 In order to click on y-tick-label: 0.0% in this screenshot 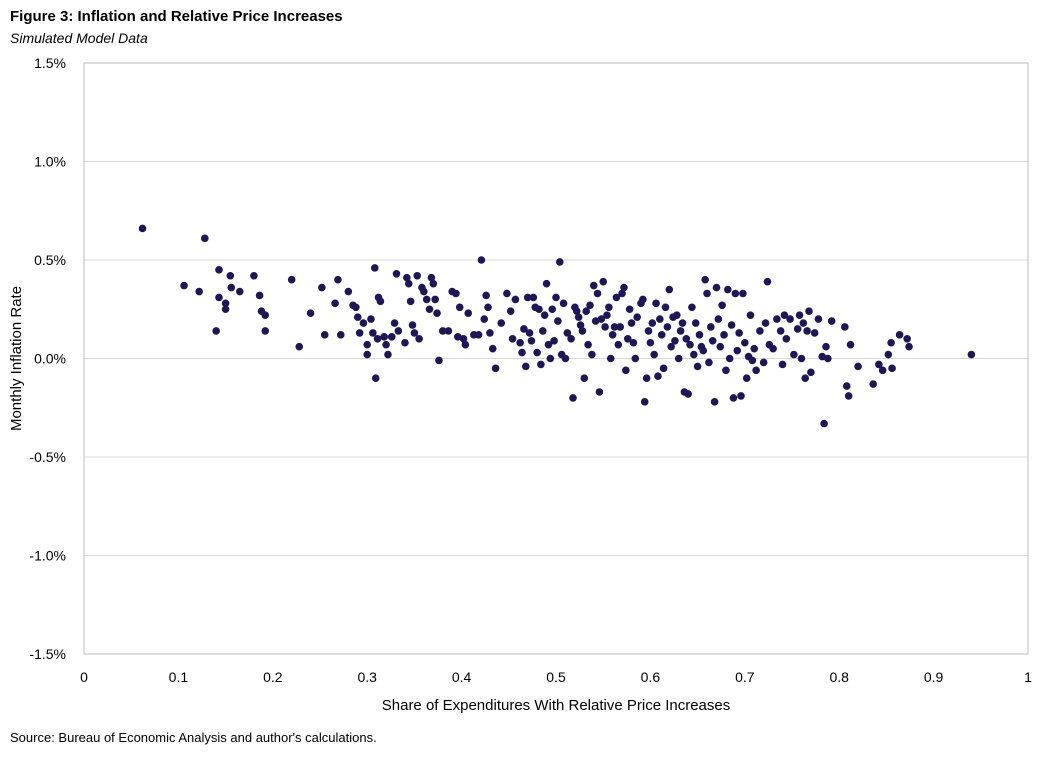, I will do `click(50, 359)`.